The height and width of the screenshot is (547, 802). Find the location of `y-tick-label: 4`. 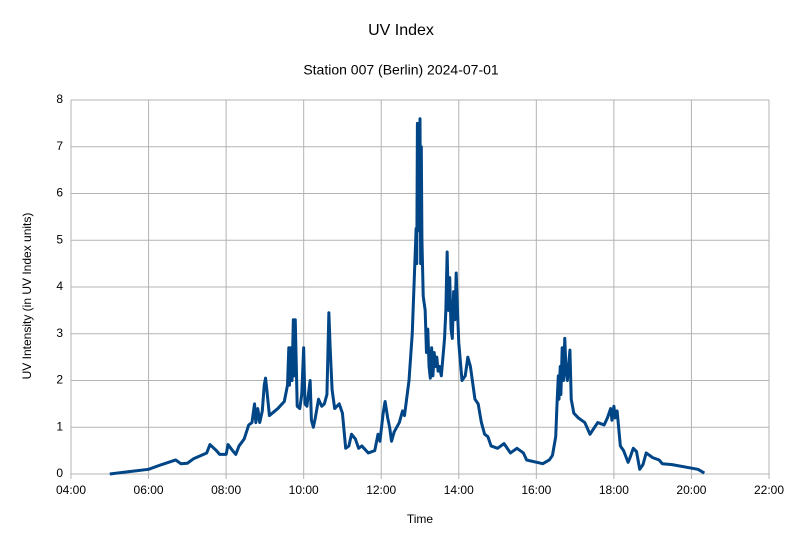

y-tick-label: 4 is located at coordinates (59, 286).